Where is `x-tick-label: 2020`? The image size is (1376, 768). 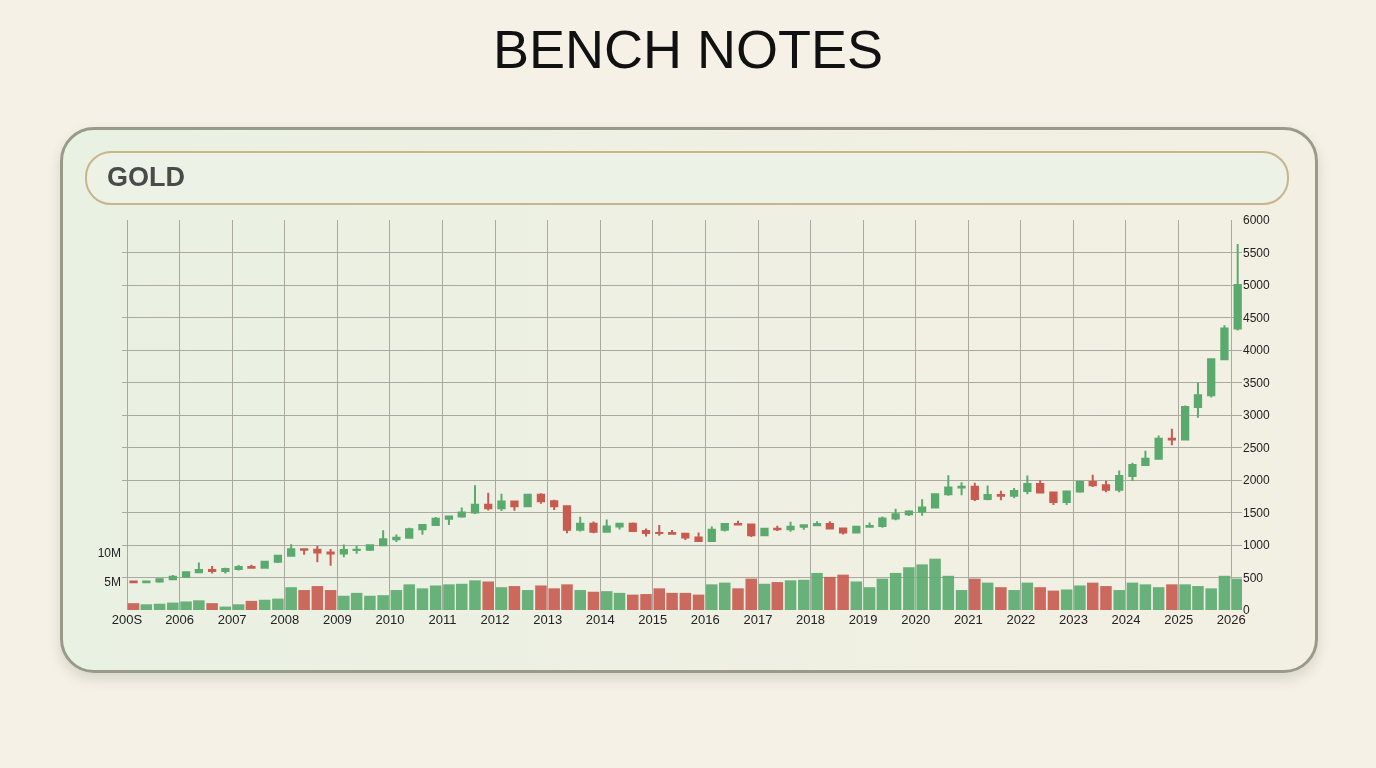 x-tick-label: 2020 is located at coordinates (916, 619).